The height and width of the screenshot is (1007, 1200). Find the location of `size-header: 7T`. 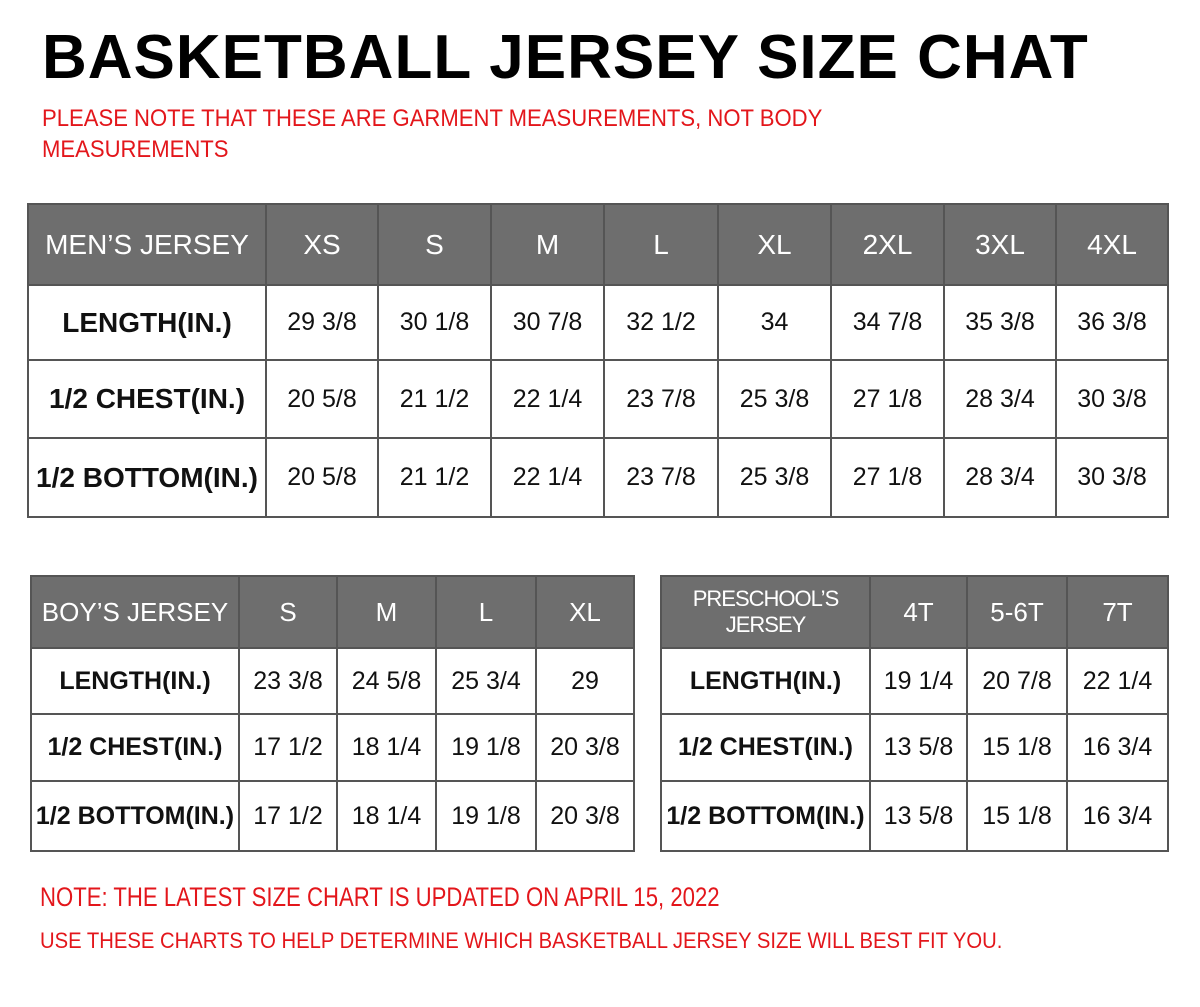

size-header: 7T is located at coordinates (1117, 612).